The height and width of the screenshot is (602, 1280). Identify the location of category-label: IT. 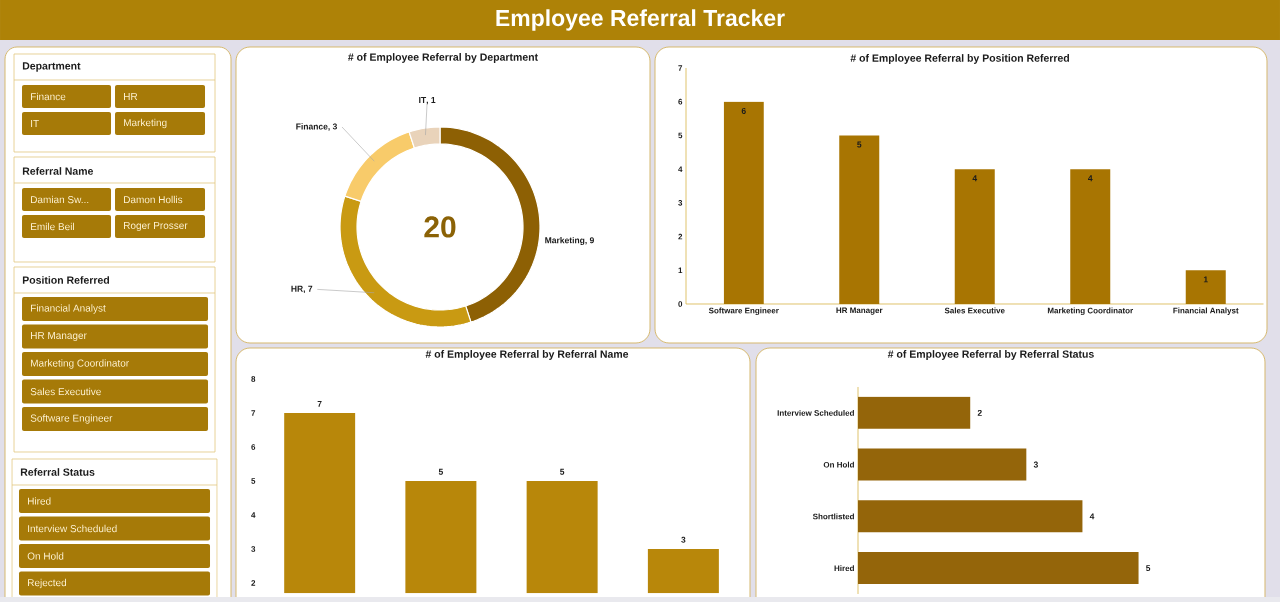
(35, 123).